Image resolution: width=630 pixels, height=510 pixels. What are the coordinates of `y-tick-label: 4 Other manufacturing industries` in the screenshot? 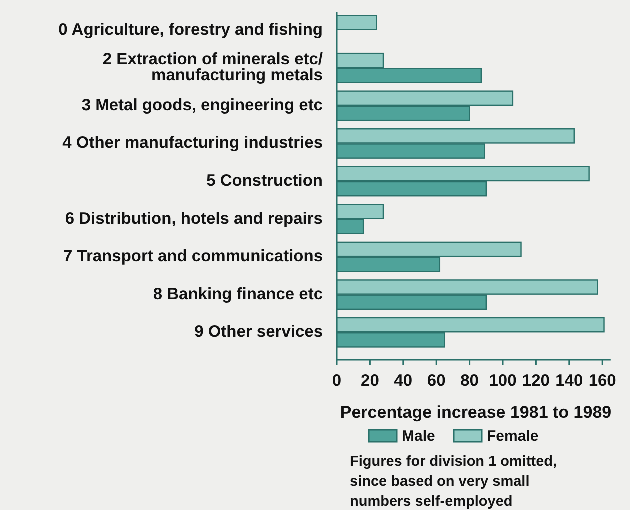 It's located at (192, 143).